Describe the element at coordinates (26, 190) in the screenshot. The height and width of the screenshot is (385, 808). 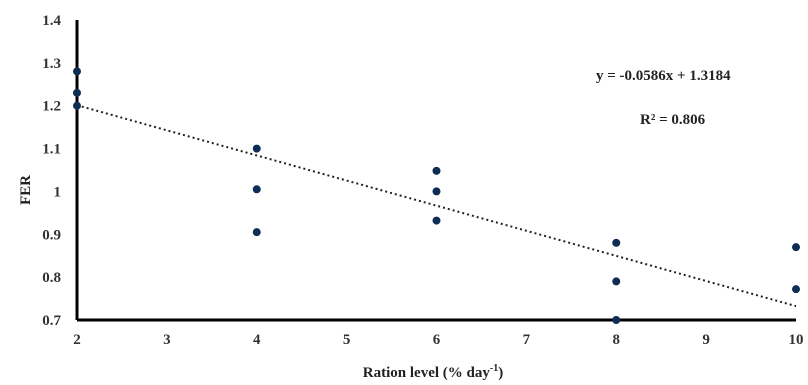
I see `y-axis-title: FER` at that location.